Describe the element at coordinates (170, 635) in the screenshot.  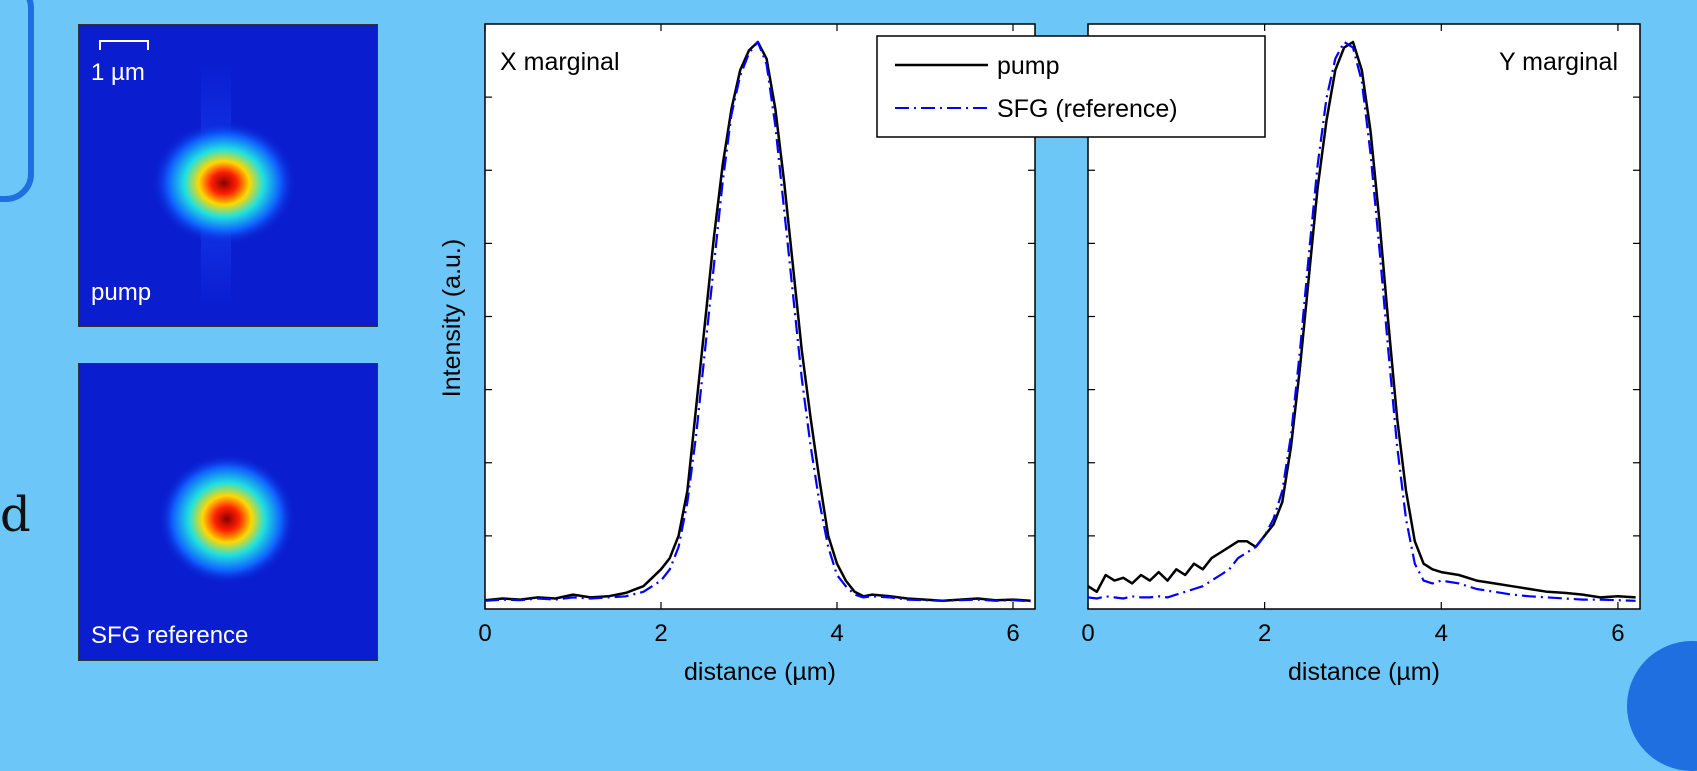
I see `sfg-image-label: SFG reference` at that location.